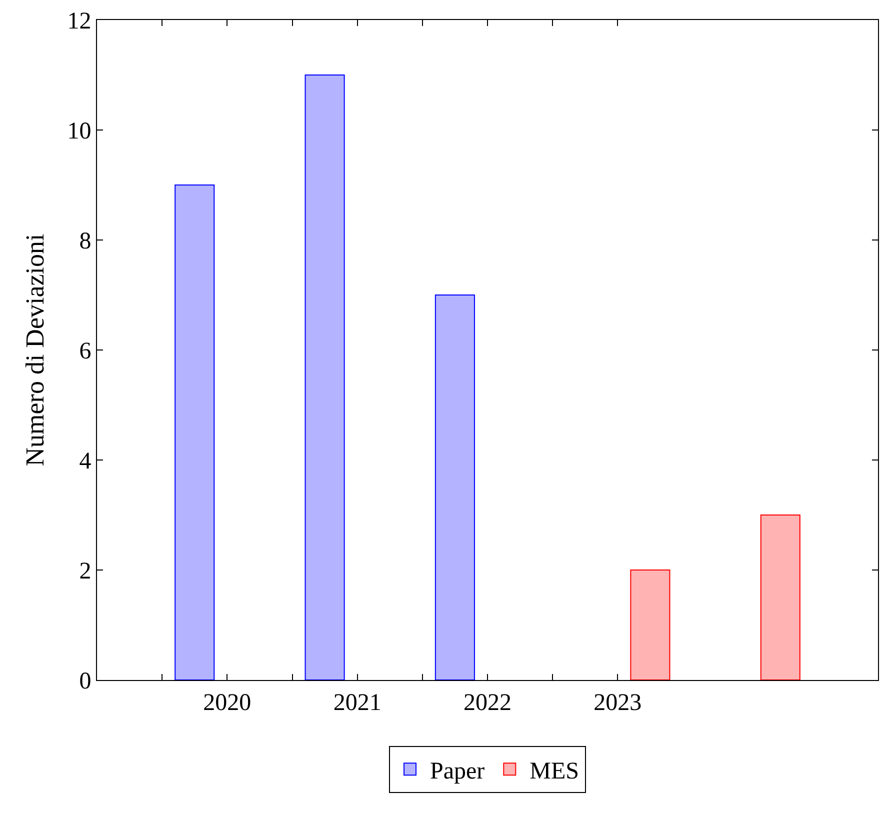 This screenshot has width=880, height=840. I want to click on x-tick-label: 2022, so click(488, 703).